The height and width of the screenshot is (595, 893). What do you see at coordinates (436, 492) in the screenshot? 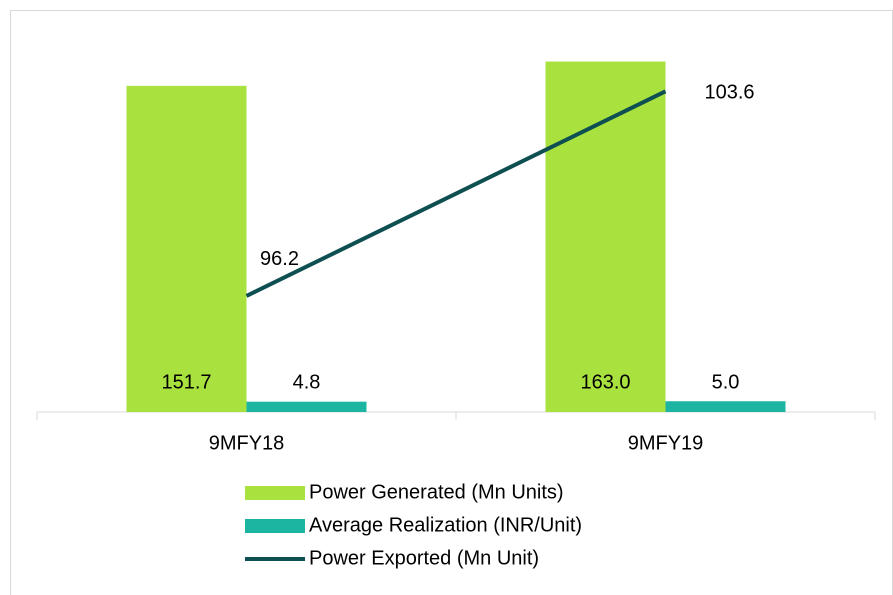
I see `legend-label: Power Generated (Mn Units)` at bounding box center [436, 492].